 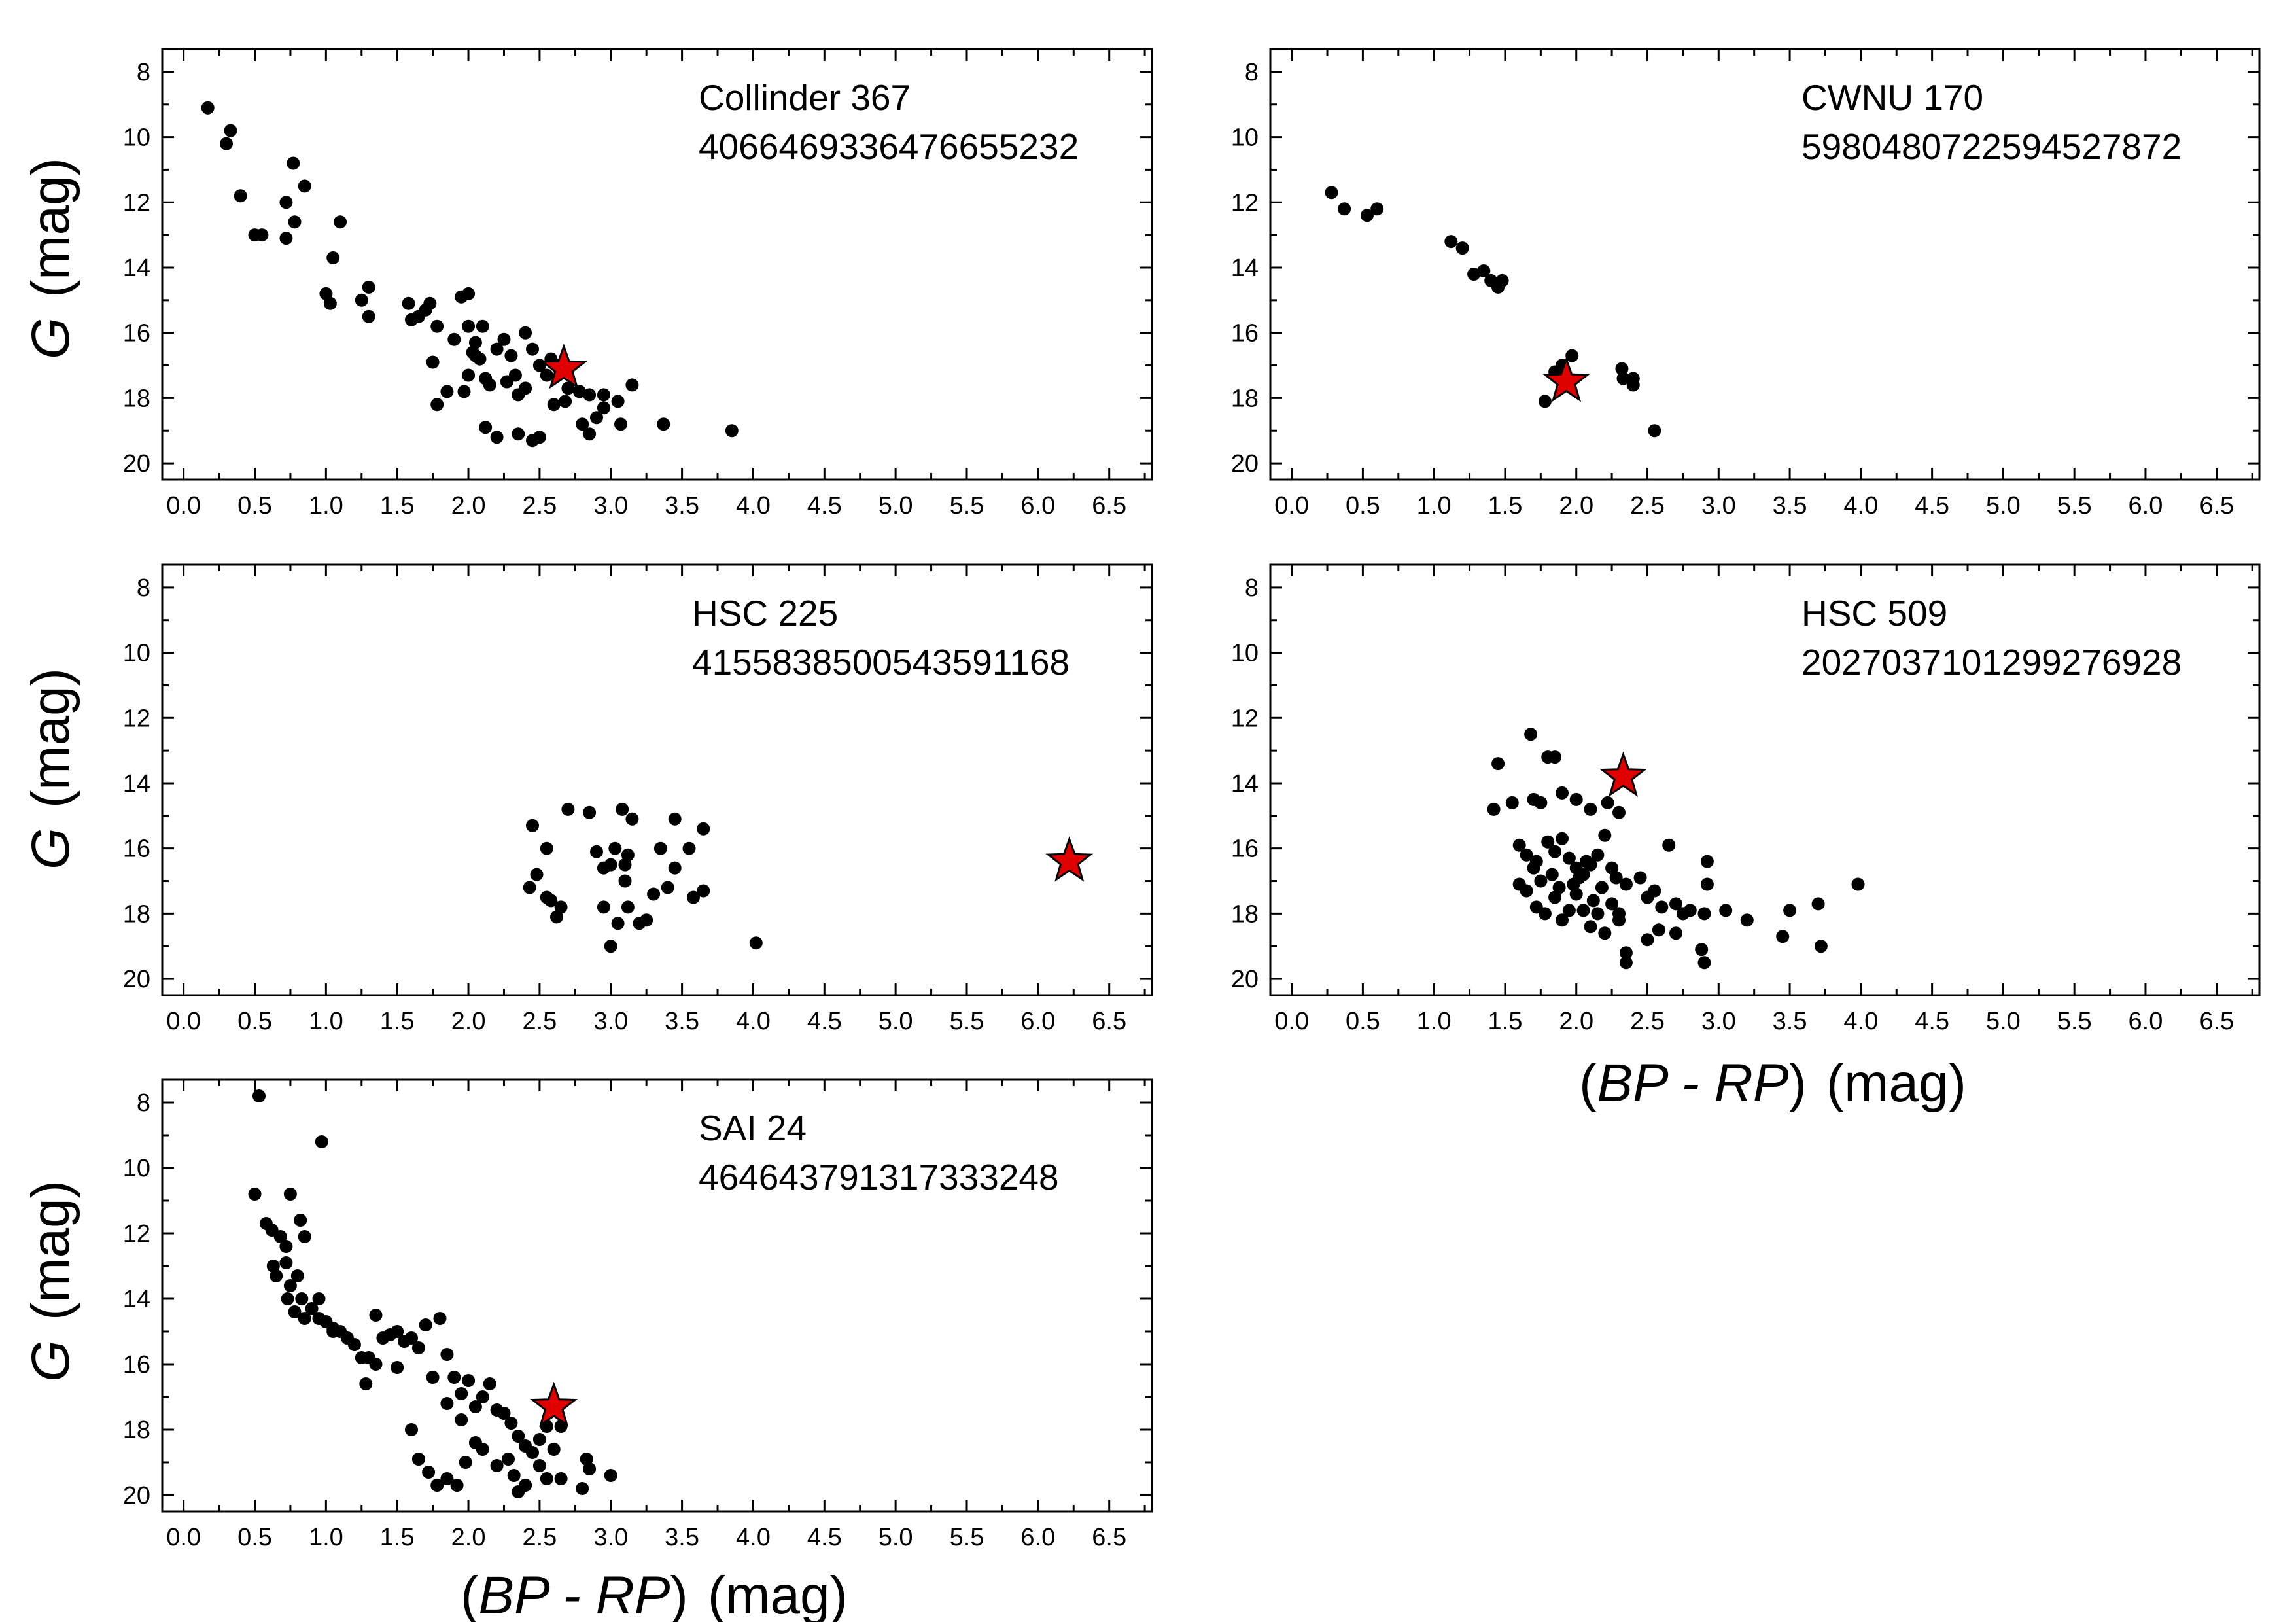 What do you see at coordinates (2146, 506) in the screenshot?
I see `x-tick-label: 6.0` at bounding box center [2146, 506].